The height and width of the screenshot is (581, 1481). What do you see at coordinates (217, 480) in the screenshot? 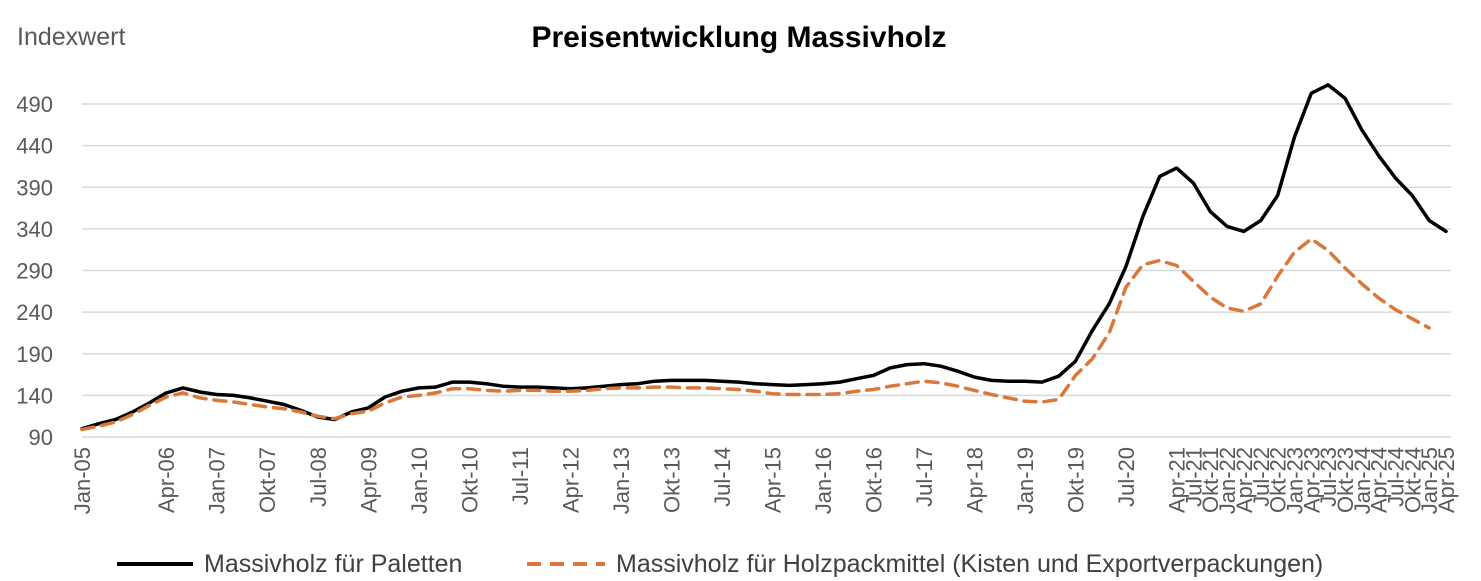
I see `x-tick-label-jan-07: Jan-07` at bounding box center [217, 480].